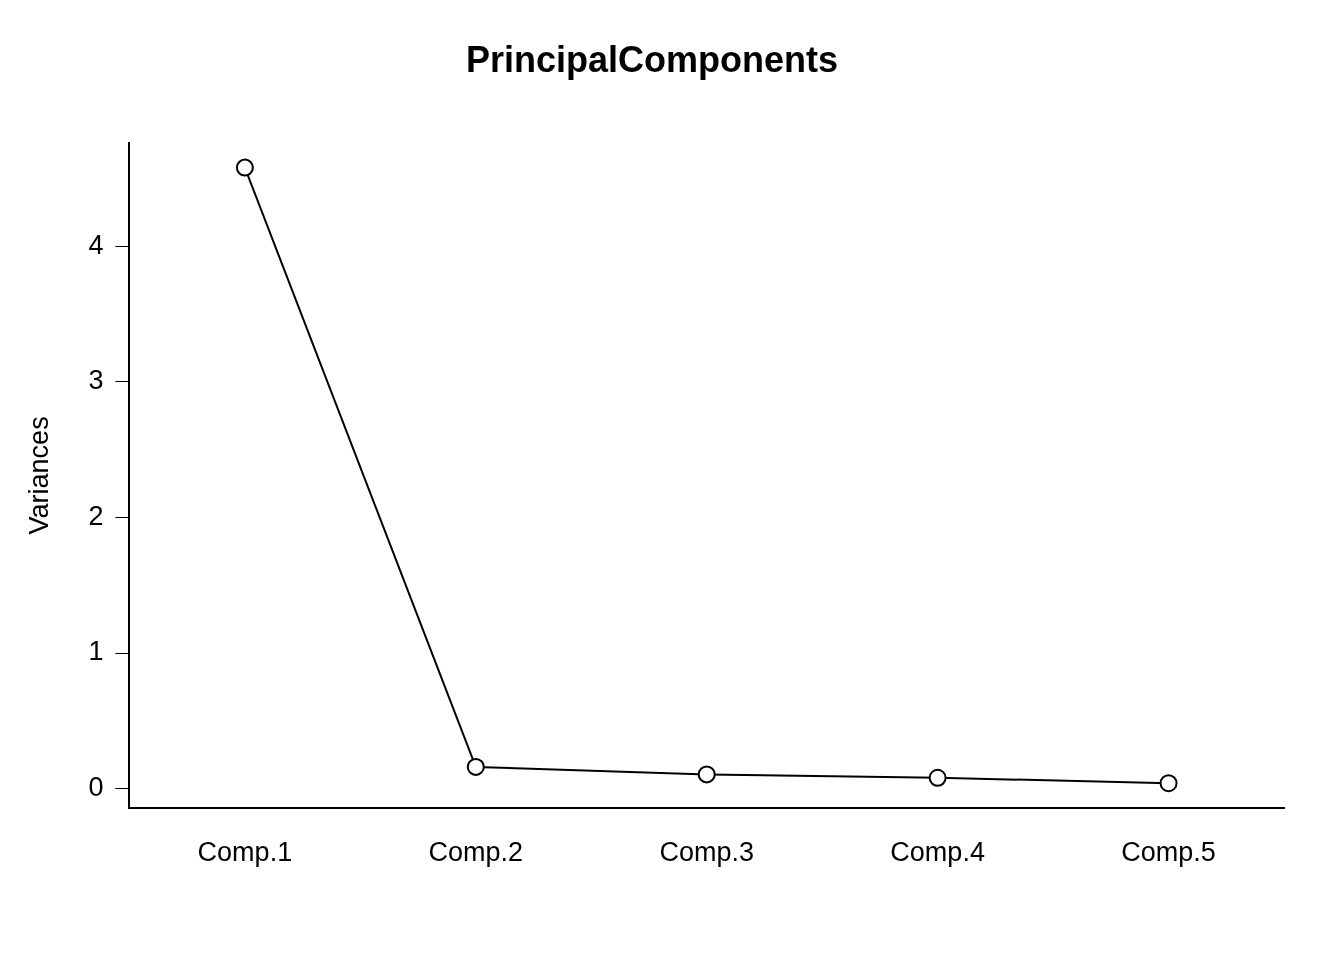  What do you see at coordinates (245, 852) in the screenshot?
I see `x-tick-label: Comp.1` at bounding box center [245, 852].